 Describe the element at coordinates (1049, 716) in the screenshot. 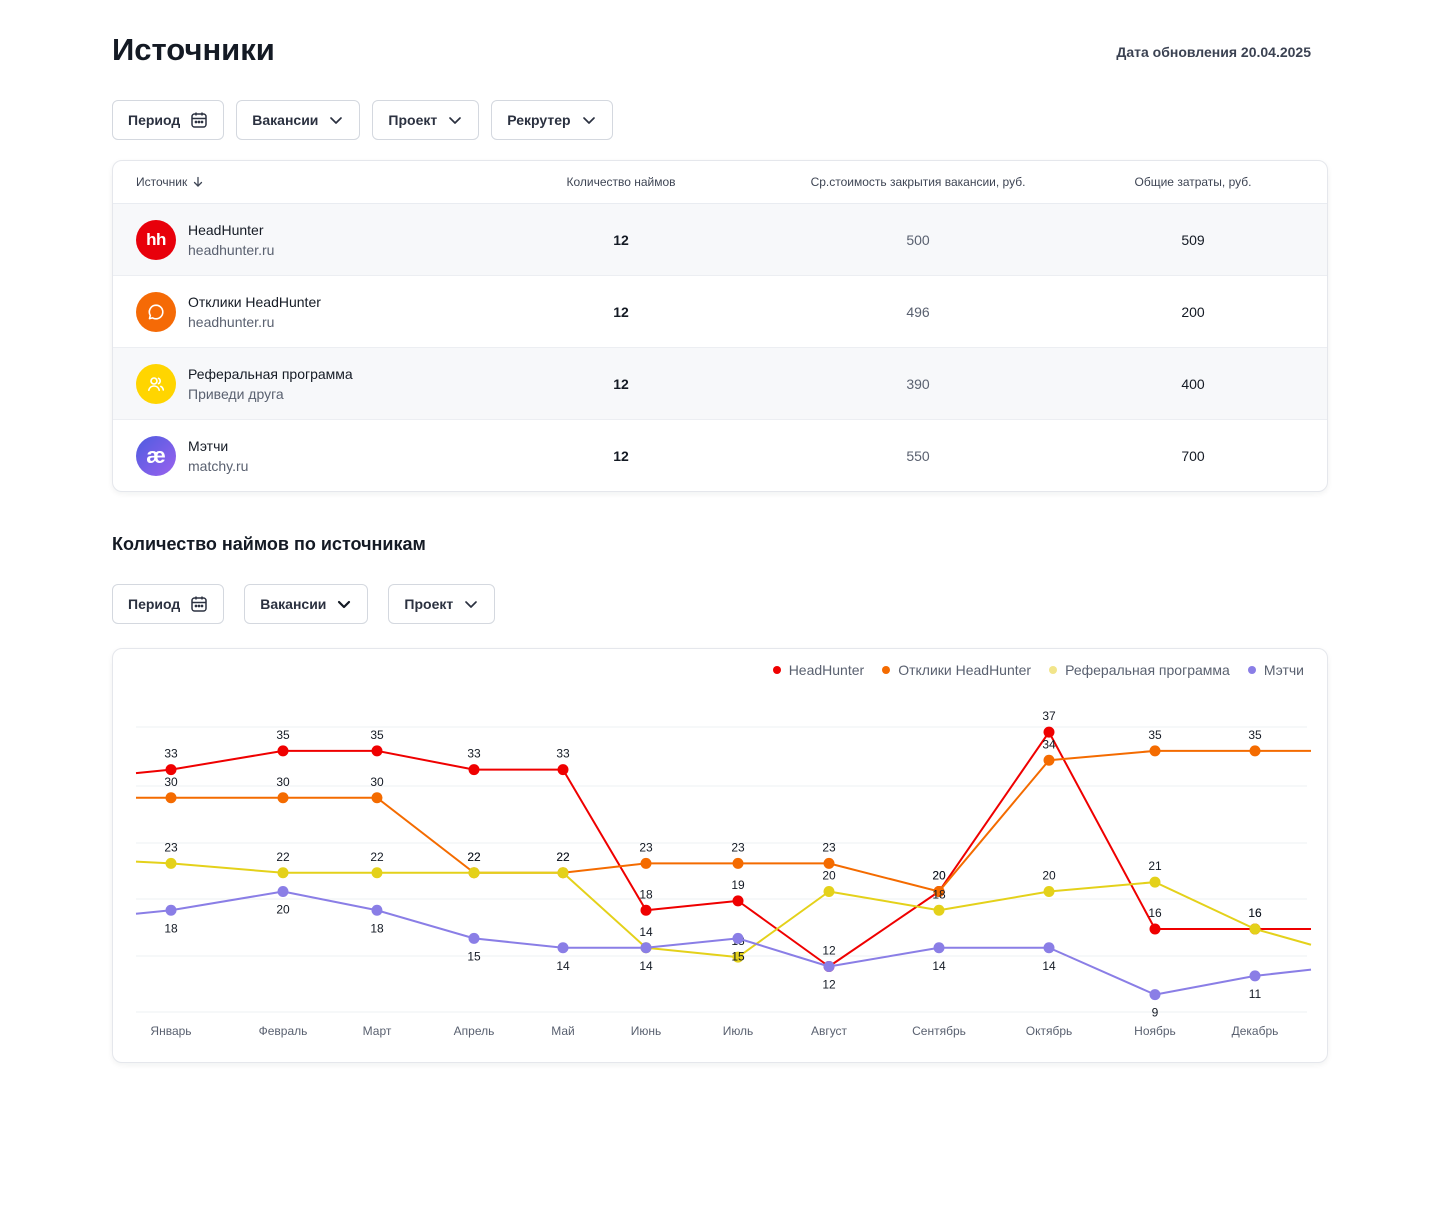

I see `data-label: 37` at that location.